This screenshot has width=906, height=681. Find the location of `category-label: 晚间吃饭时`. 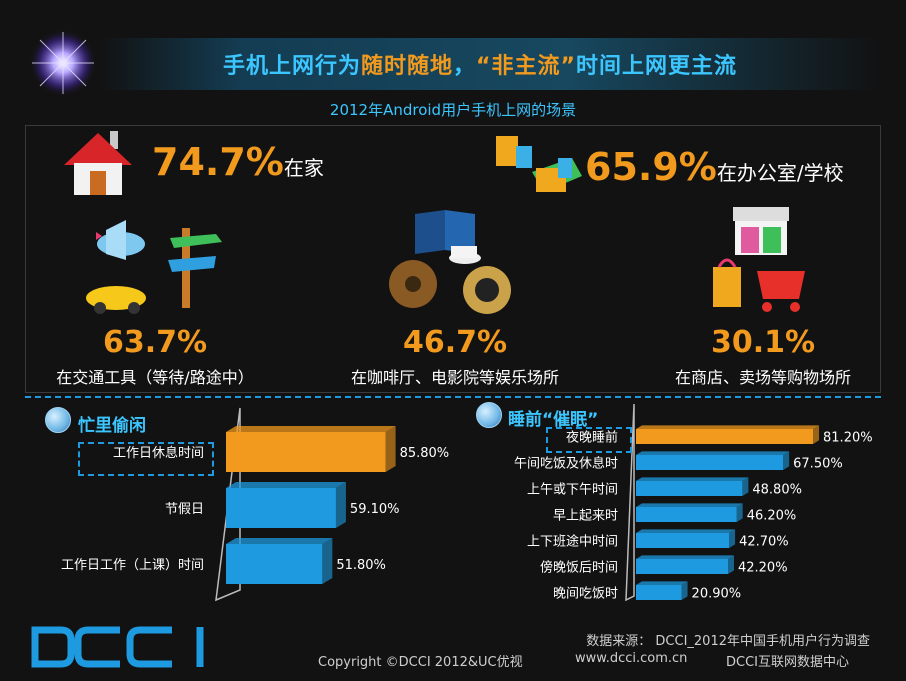

category-label: 晚间吃饭时 is located at coordinates (585, 594).